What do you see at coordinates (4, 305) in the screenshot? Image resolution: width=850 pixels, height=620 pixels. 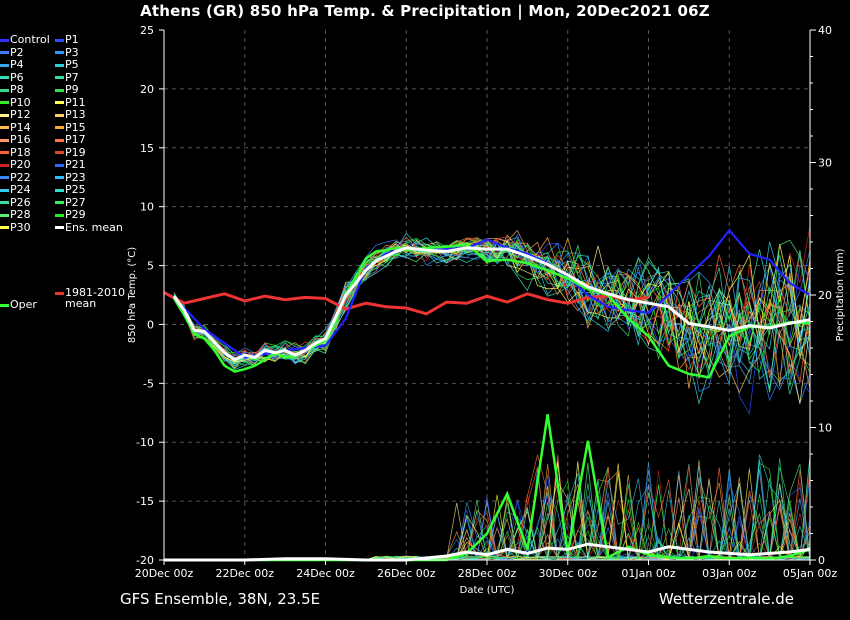 I see `legend-item-oper-swatch` at bounding box center [4, 305].